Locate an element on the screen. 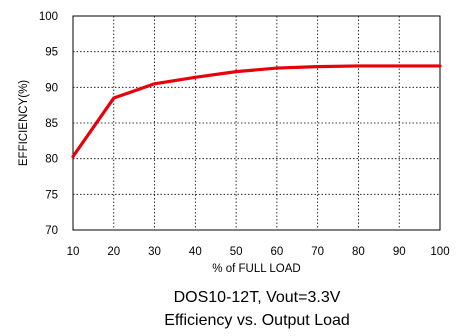  x-tick-label: 100 is located at coordinates (439, 252).